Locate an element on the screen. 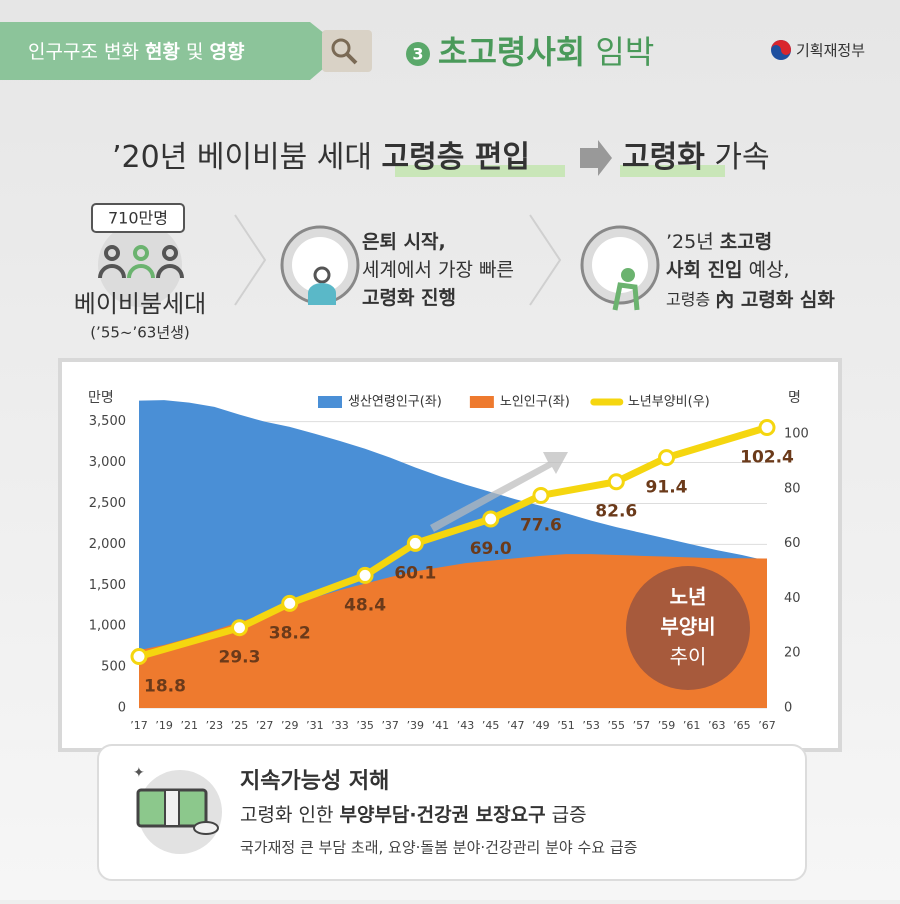  x-tick-label: ’17 is located at coordinates (139, 725).